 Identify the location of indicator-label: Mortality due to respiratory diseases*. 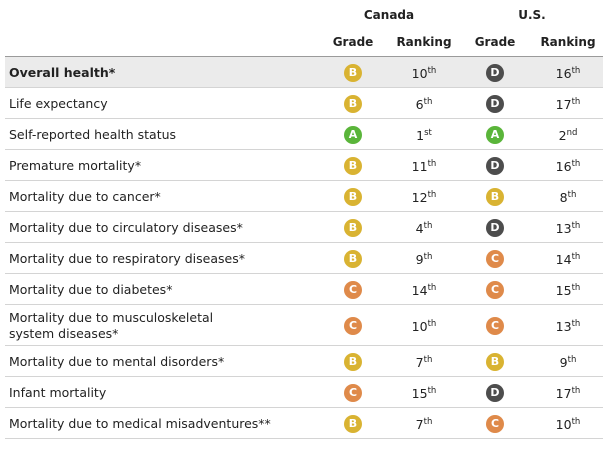
(127, 258).